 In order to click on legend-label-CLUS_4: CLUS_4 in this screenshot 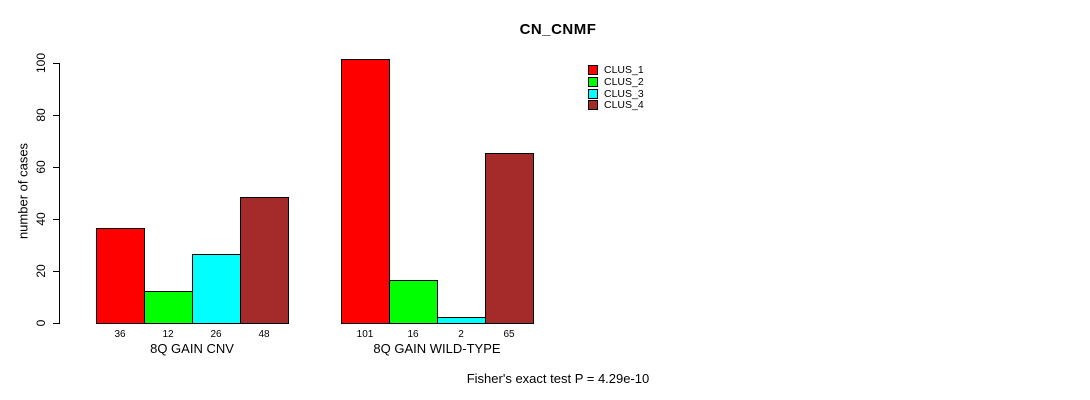, I will do `click(624, 105)`.